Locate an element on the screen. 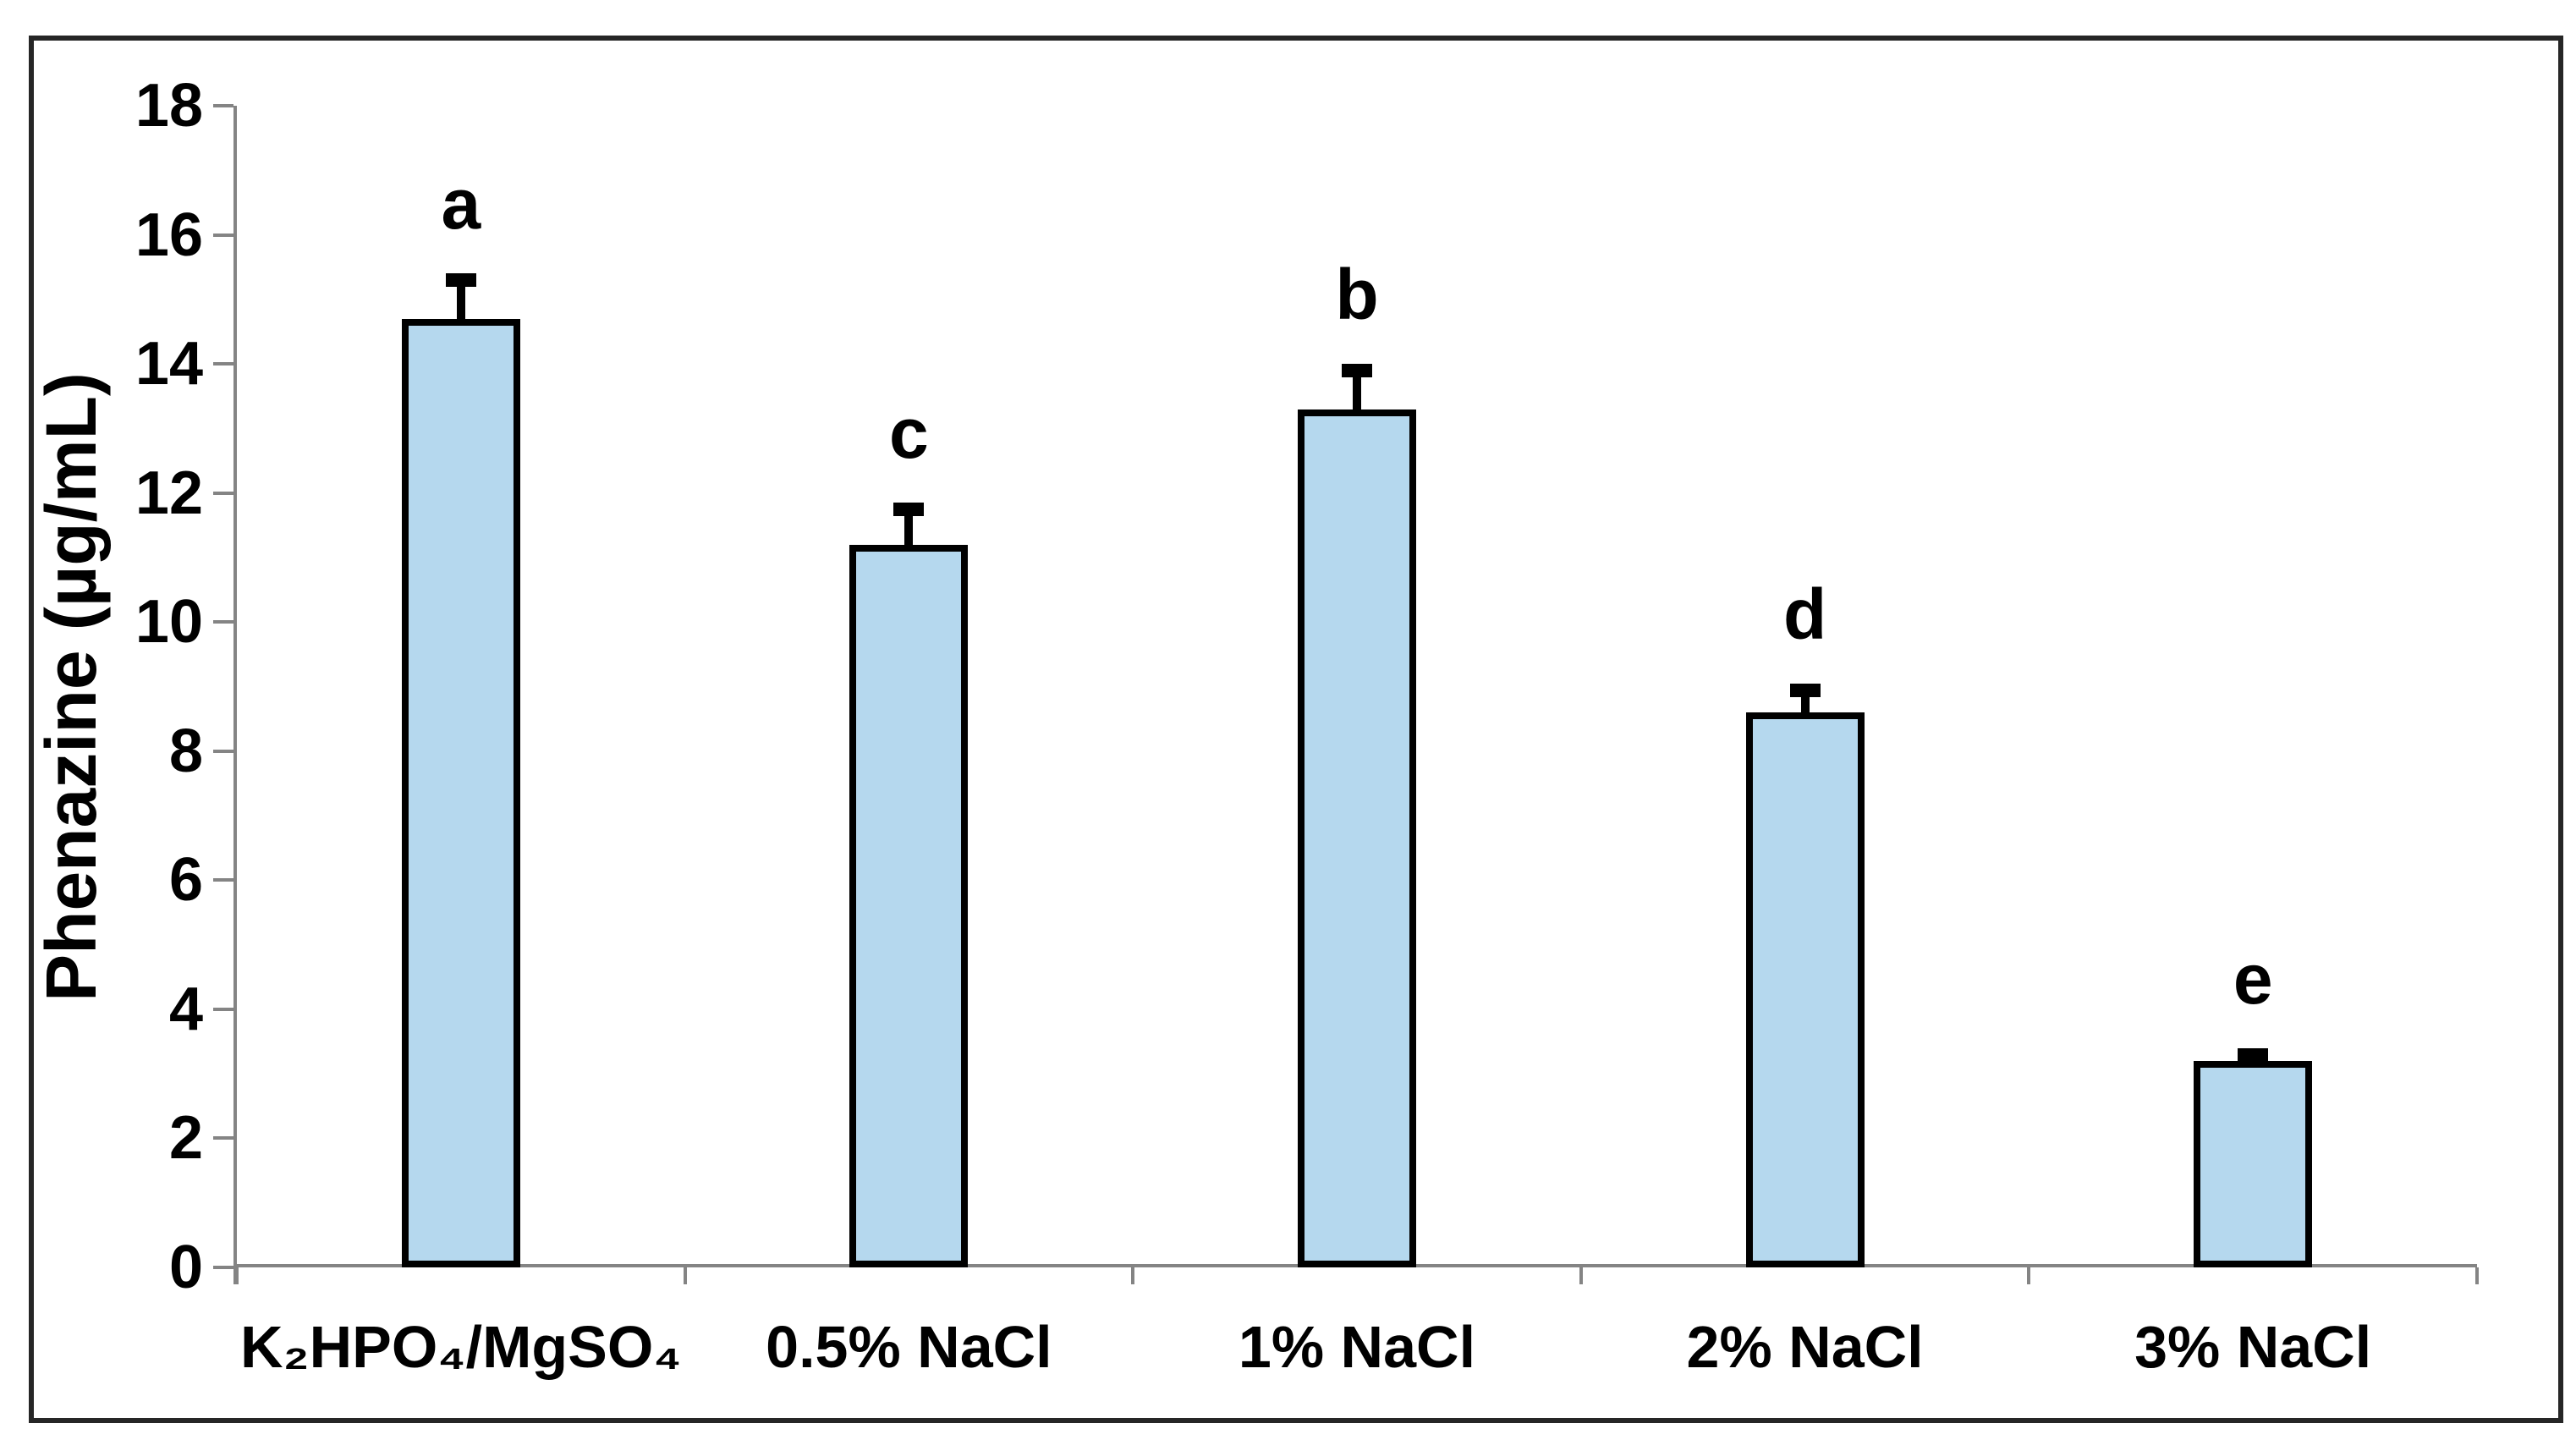  y-tick-label: 2 is located at coordinates (185, 1138).